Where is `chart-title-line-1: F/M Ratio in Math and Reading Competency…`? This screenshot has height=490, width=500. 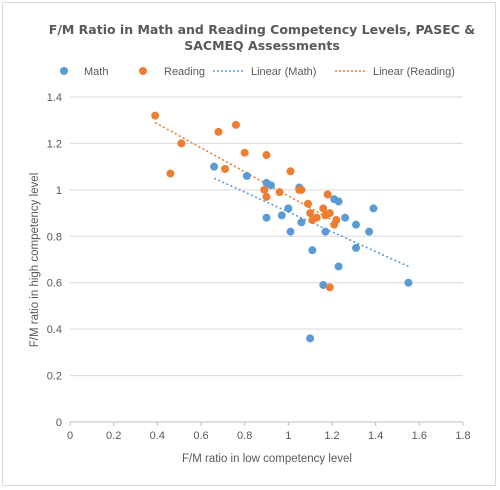
chart-title-line-1: F/M Ratio in Math and Reading Competency… is located at coordinates (262, 29).